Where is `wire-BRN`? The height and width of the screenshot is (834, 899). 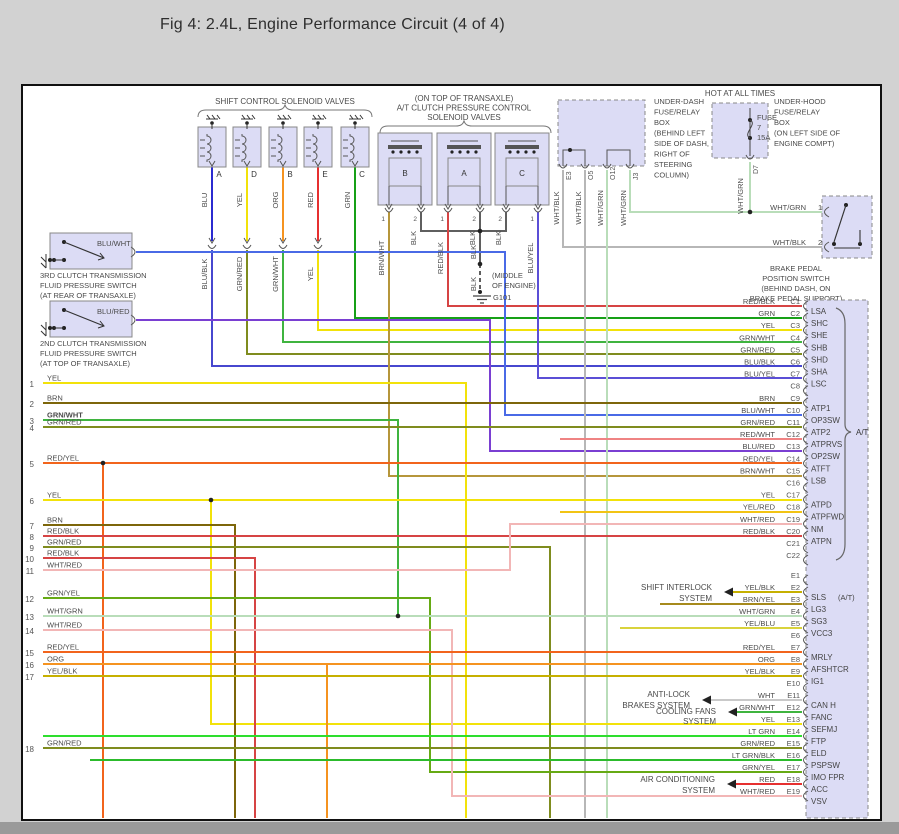
wire-BRN is located at coordinates (139, 671).